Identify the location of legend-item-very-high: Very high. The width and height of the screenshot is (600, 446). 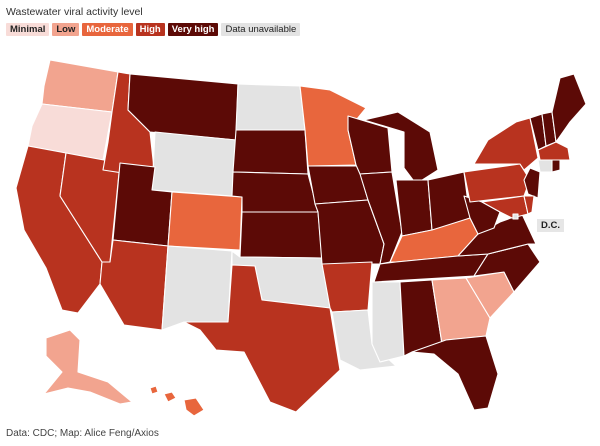
(193, 29).